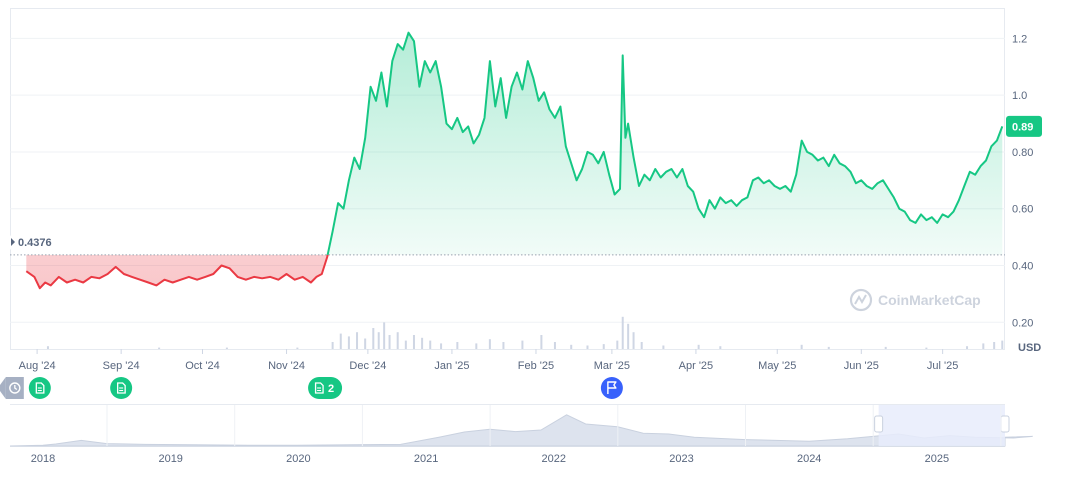 The width and height of the screenshot is (1076, 478). What do you see at coordinates (525, 332) in the screenshot?
I see `volume-bars` at bounding box center [525, 332].